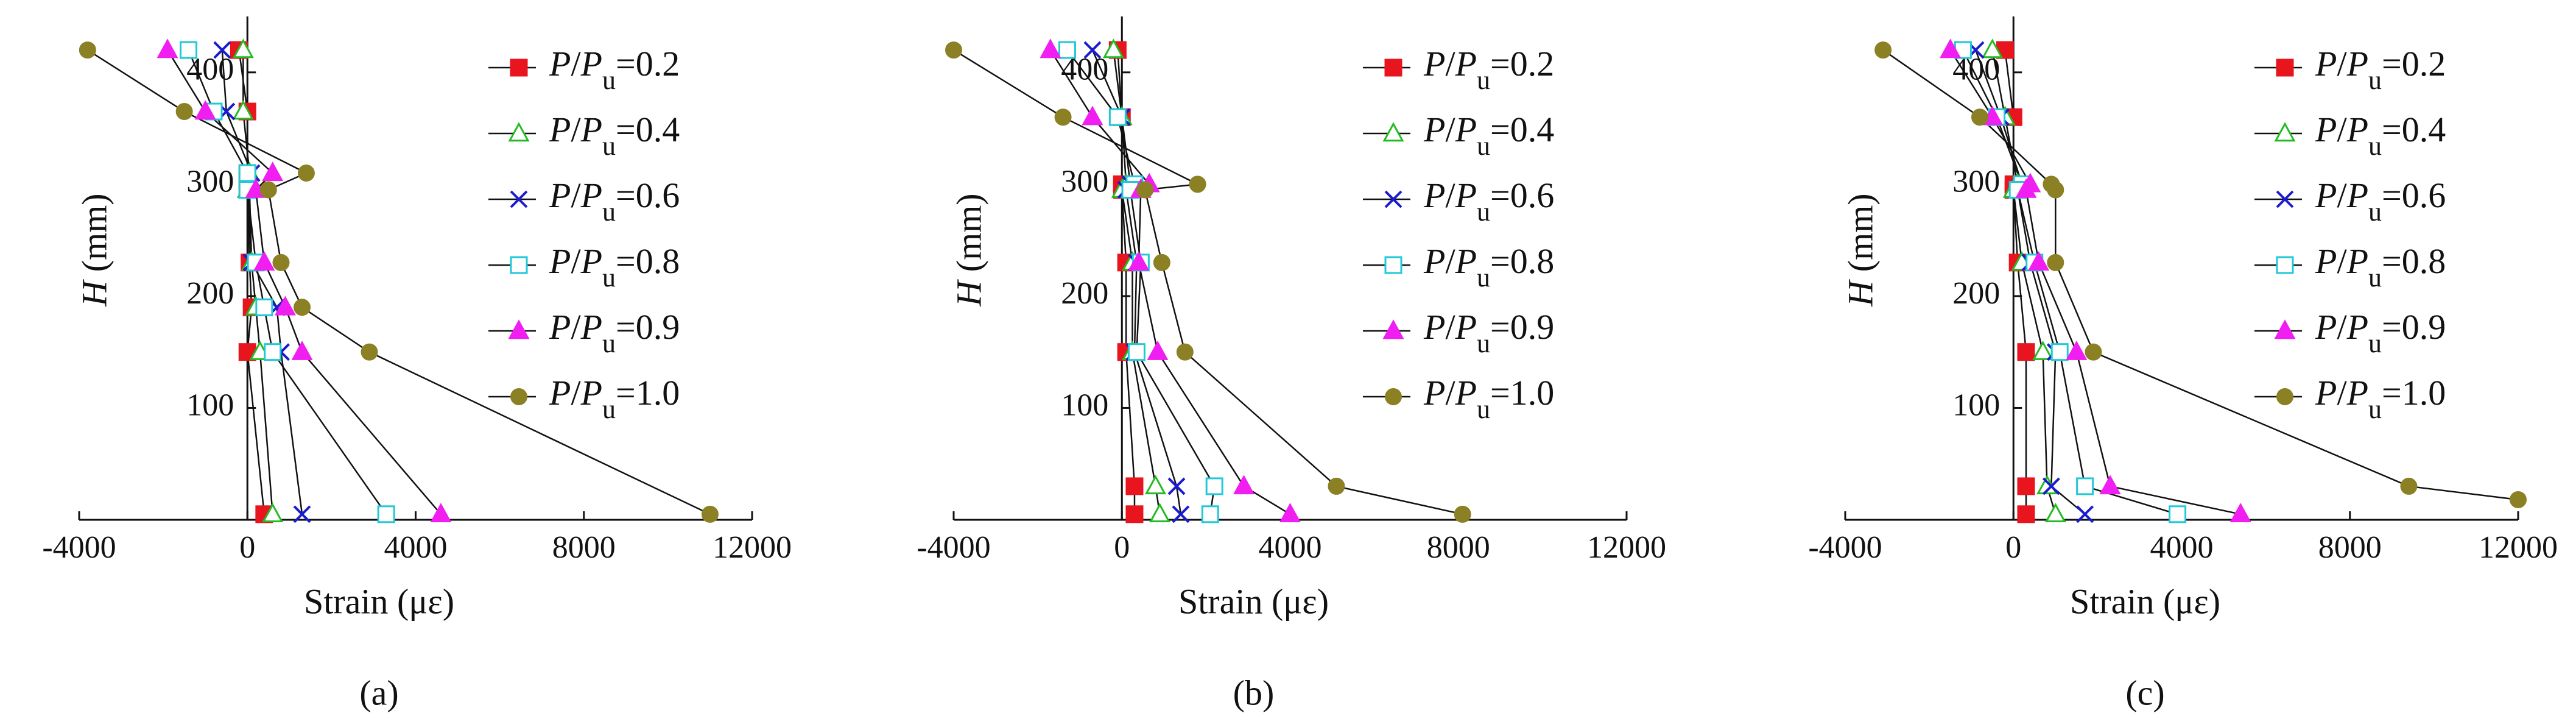 The width and height of the screenshot is (2576, 727). What do you see at coordinates (614, 266) in the screenshot?
I see `legend-label: P/Pu=0.8` at bounding box center [614, 266].